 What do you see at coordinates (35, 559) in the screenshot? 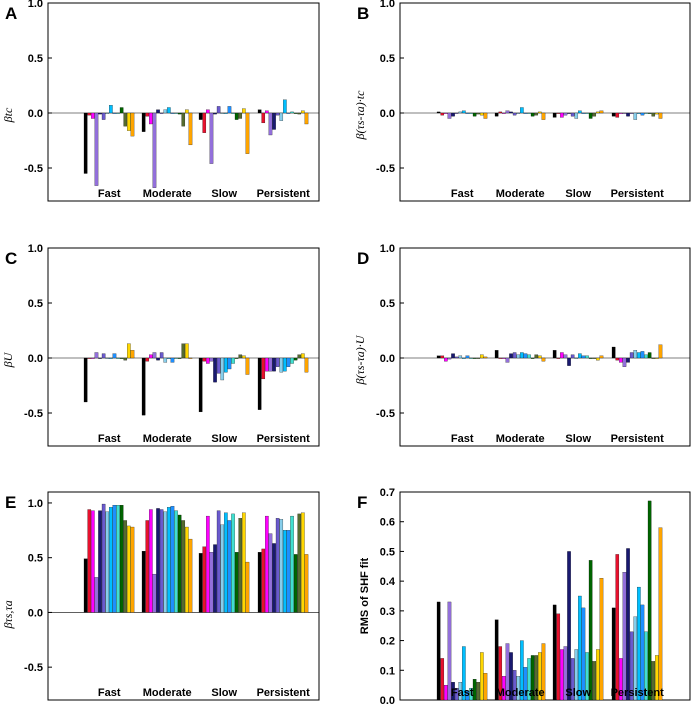
I see `y-tick-label: 0.5` at bounding box center [35, 559].